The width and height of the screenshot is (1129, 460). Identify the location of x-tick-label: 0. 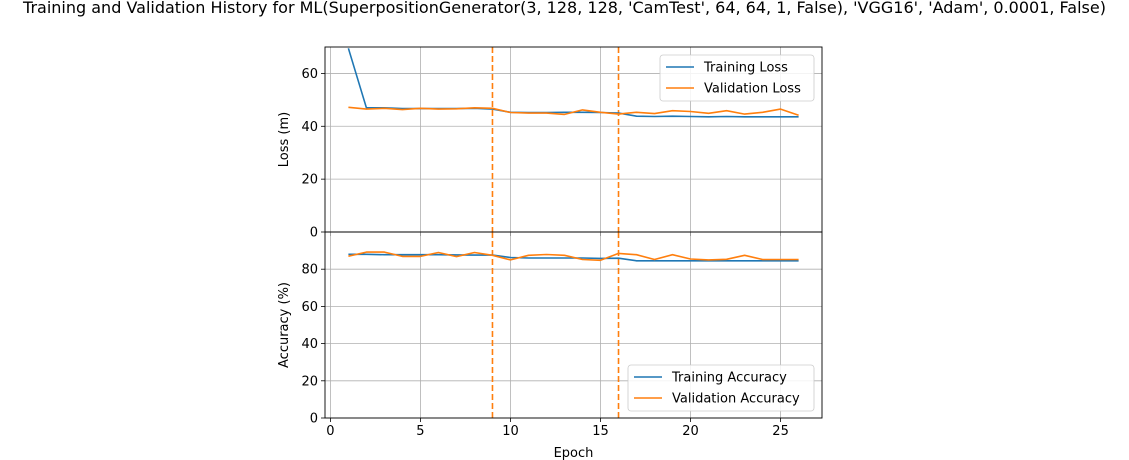
(330, 431).